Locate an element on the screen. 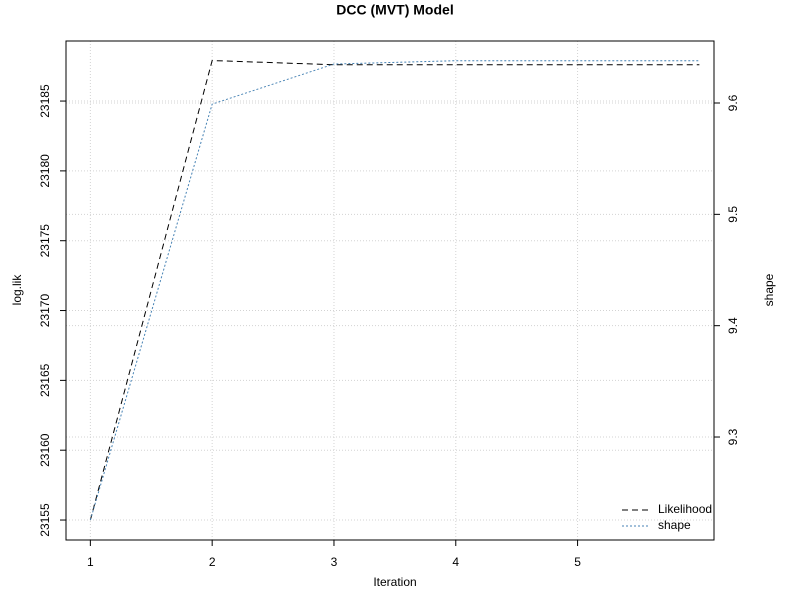 The width and height of the screenshot is (791, 603). y-tick-label: 23170 is located at coordinates (45, 311).